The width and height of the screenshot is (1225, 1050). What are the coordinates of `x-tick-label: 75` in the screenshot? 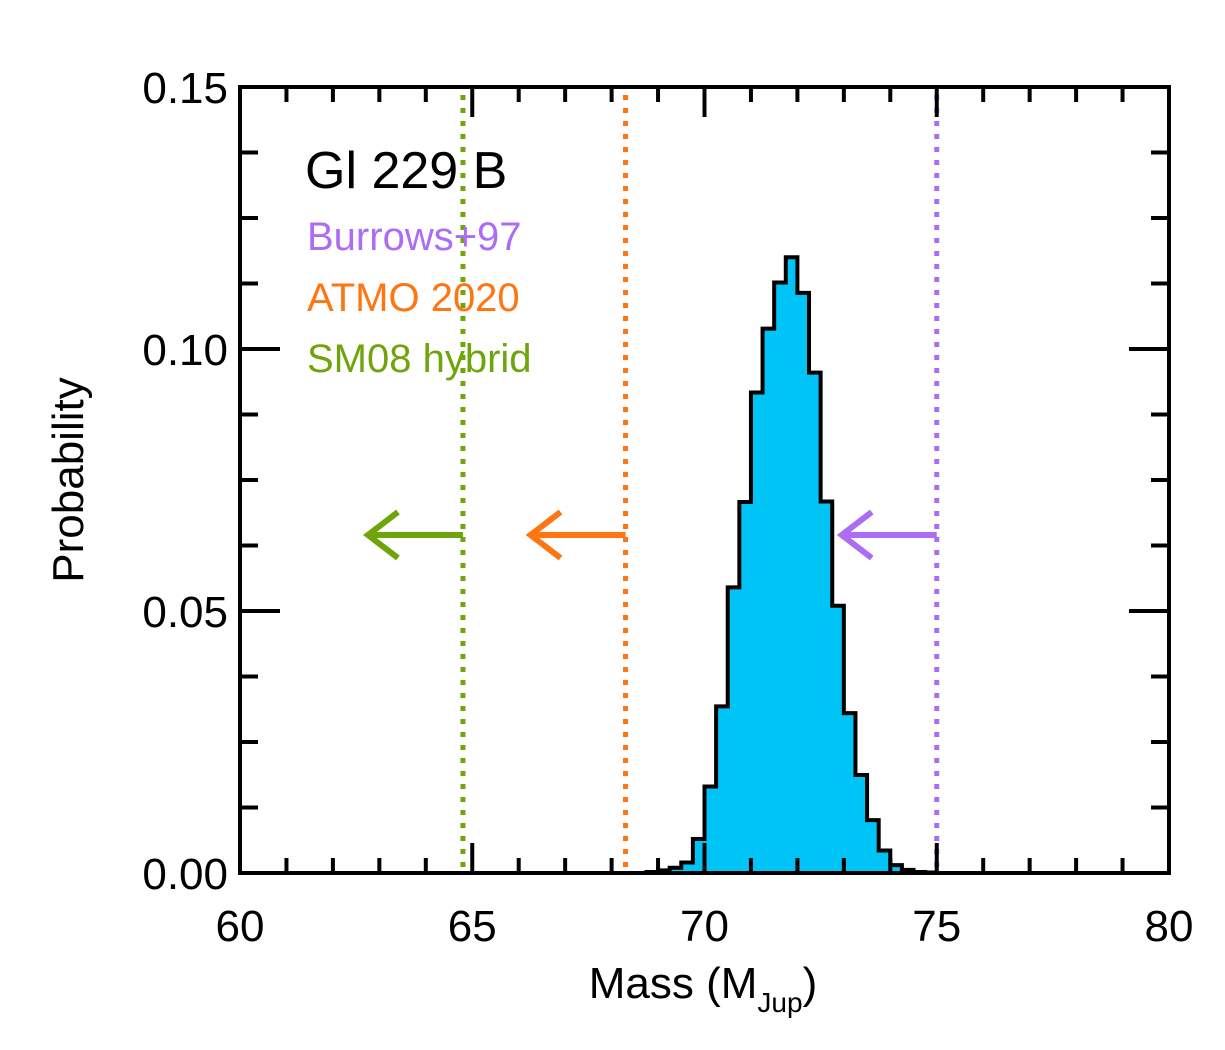 It's located at (936, 926).